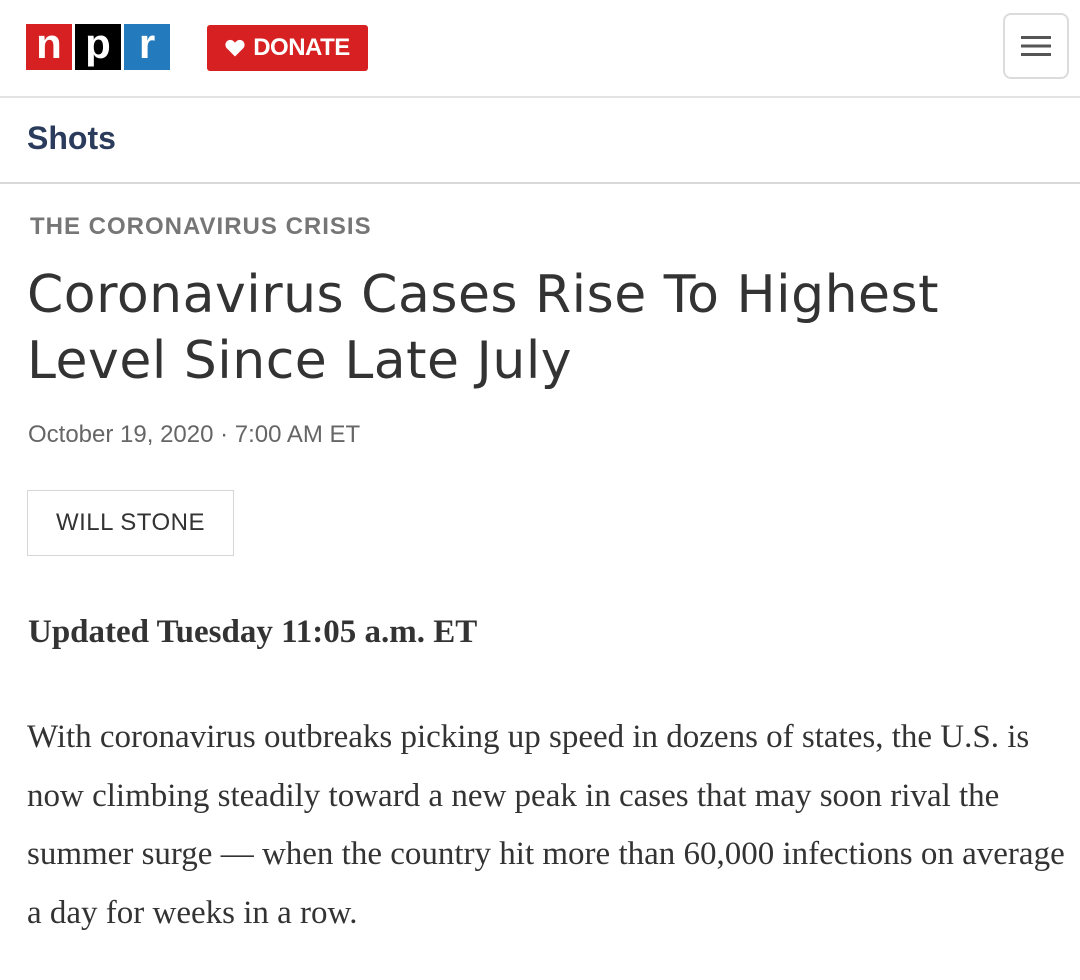 This screenshot has height=980, width=1080. What do you see at coordinates (253, 632) in the screenshot?
I see `update-notice: Updated Tuesday 11:05 a.m. ET` at bounding box center [253, 632].